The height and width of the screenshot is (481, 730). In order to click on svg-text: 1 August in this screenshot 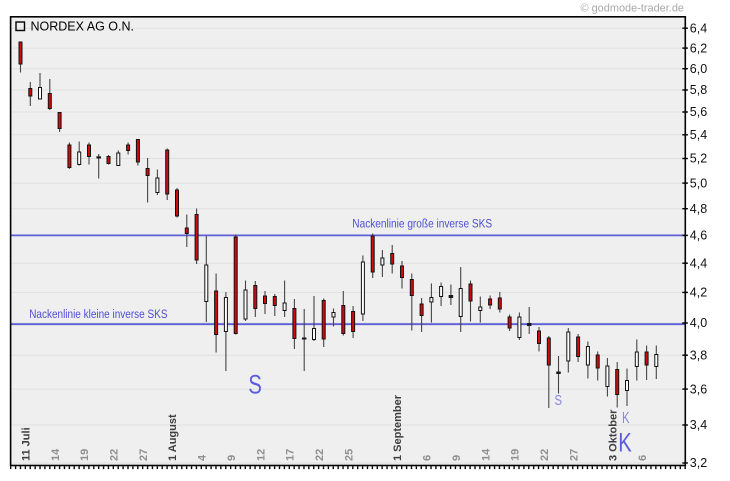, I will do `click(173, 437)`.